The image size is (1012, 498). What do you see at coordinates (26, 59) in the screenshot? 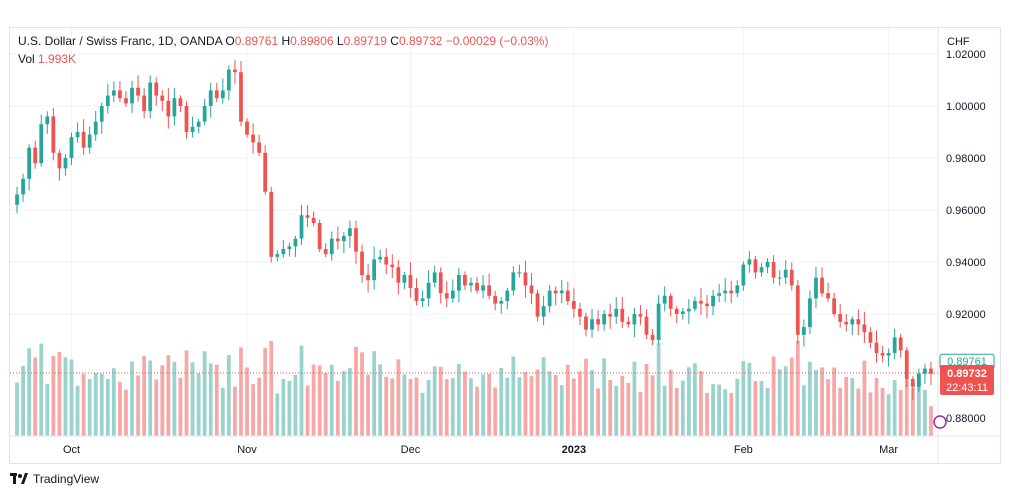
I see `vol-label: Vol` at bounding box center [26, 59].